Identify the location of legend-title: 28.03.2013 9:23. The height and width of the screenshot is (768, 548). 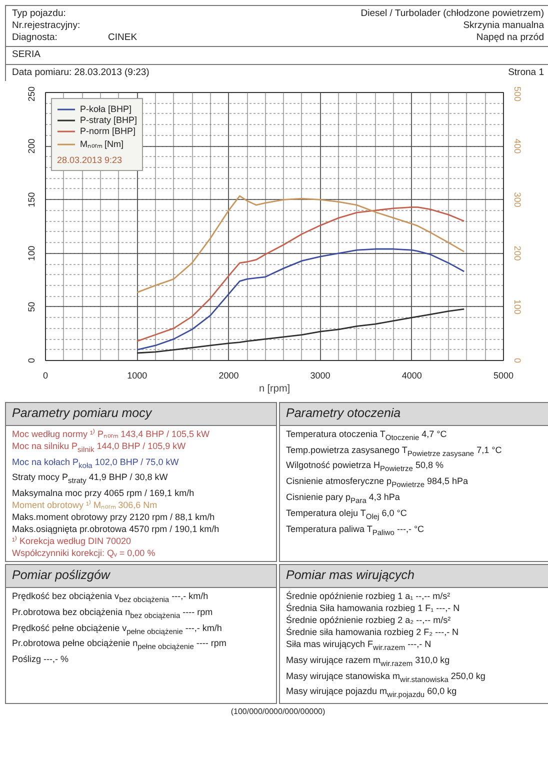
(90, 160).